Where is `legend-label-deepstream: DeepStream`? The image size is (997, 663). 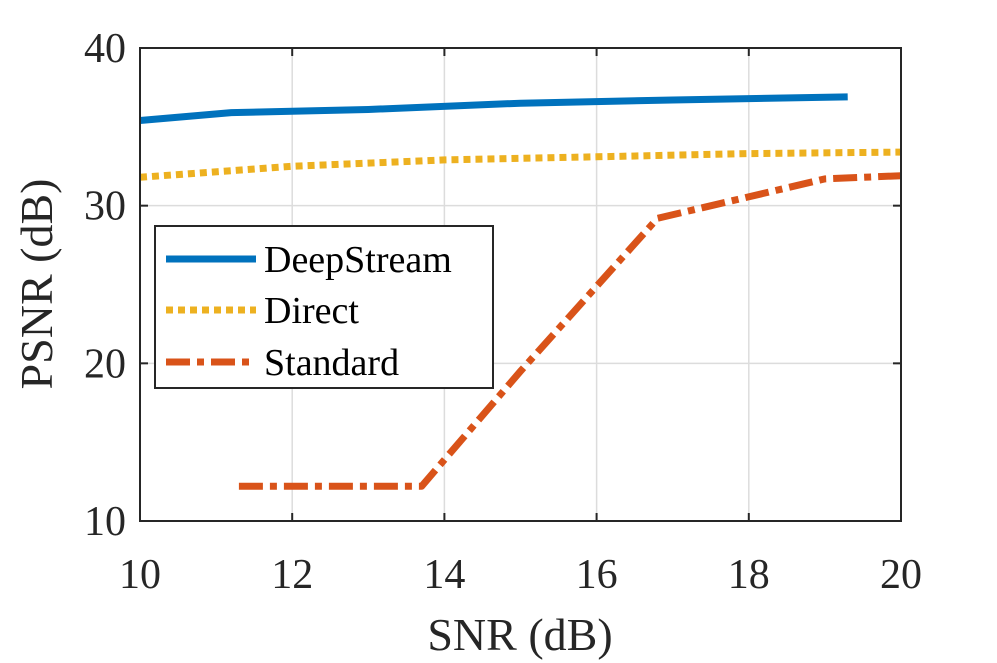
legend-label-deepstream: DeepStream is located at coordinates (358, 260).